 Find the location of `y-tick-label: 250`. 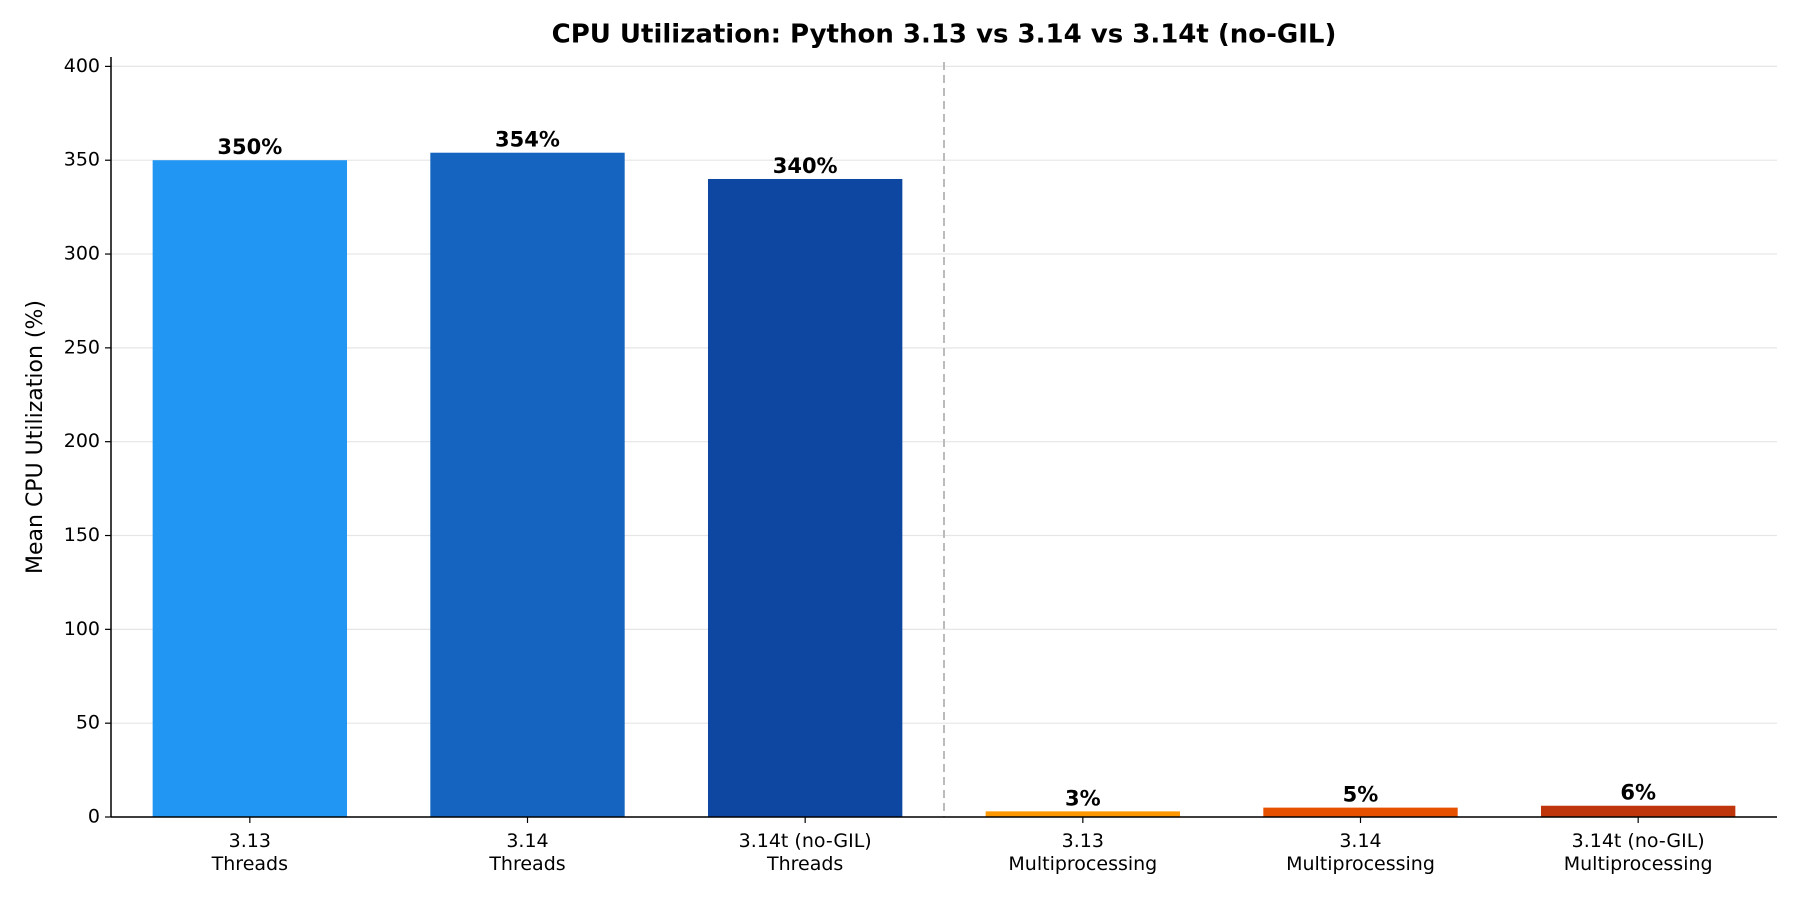

y-tick-label: 250 is located at coordinates (82, 347).